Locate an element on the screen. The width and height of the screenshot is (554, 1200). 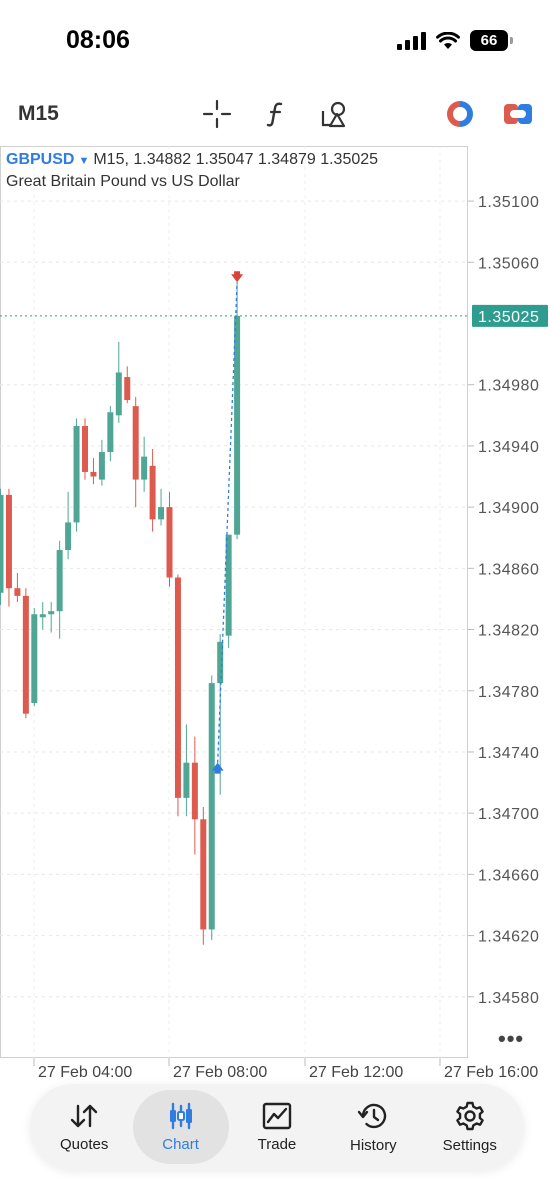
trade-connector-line is located at coordinates (227, 522).